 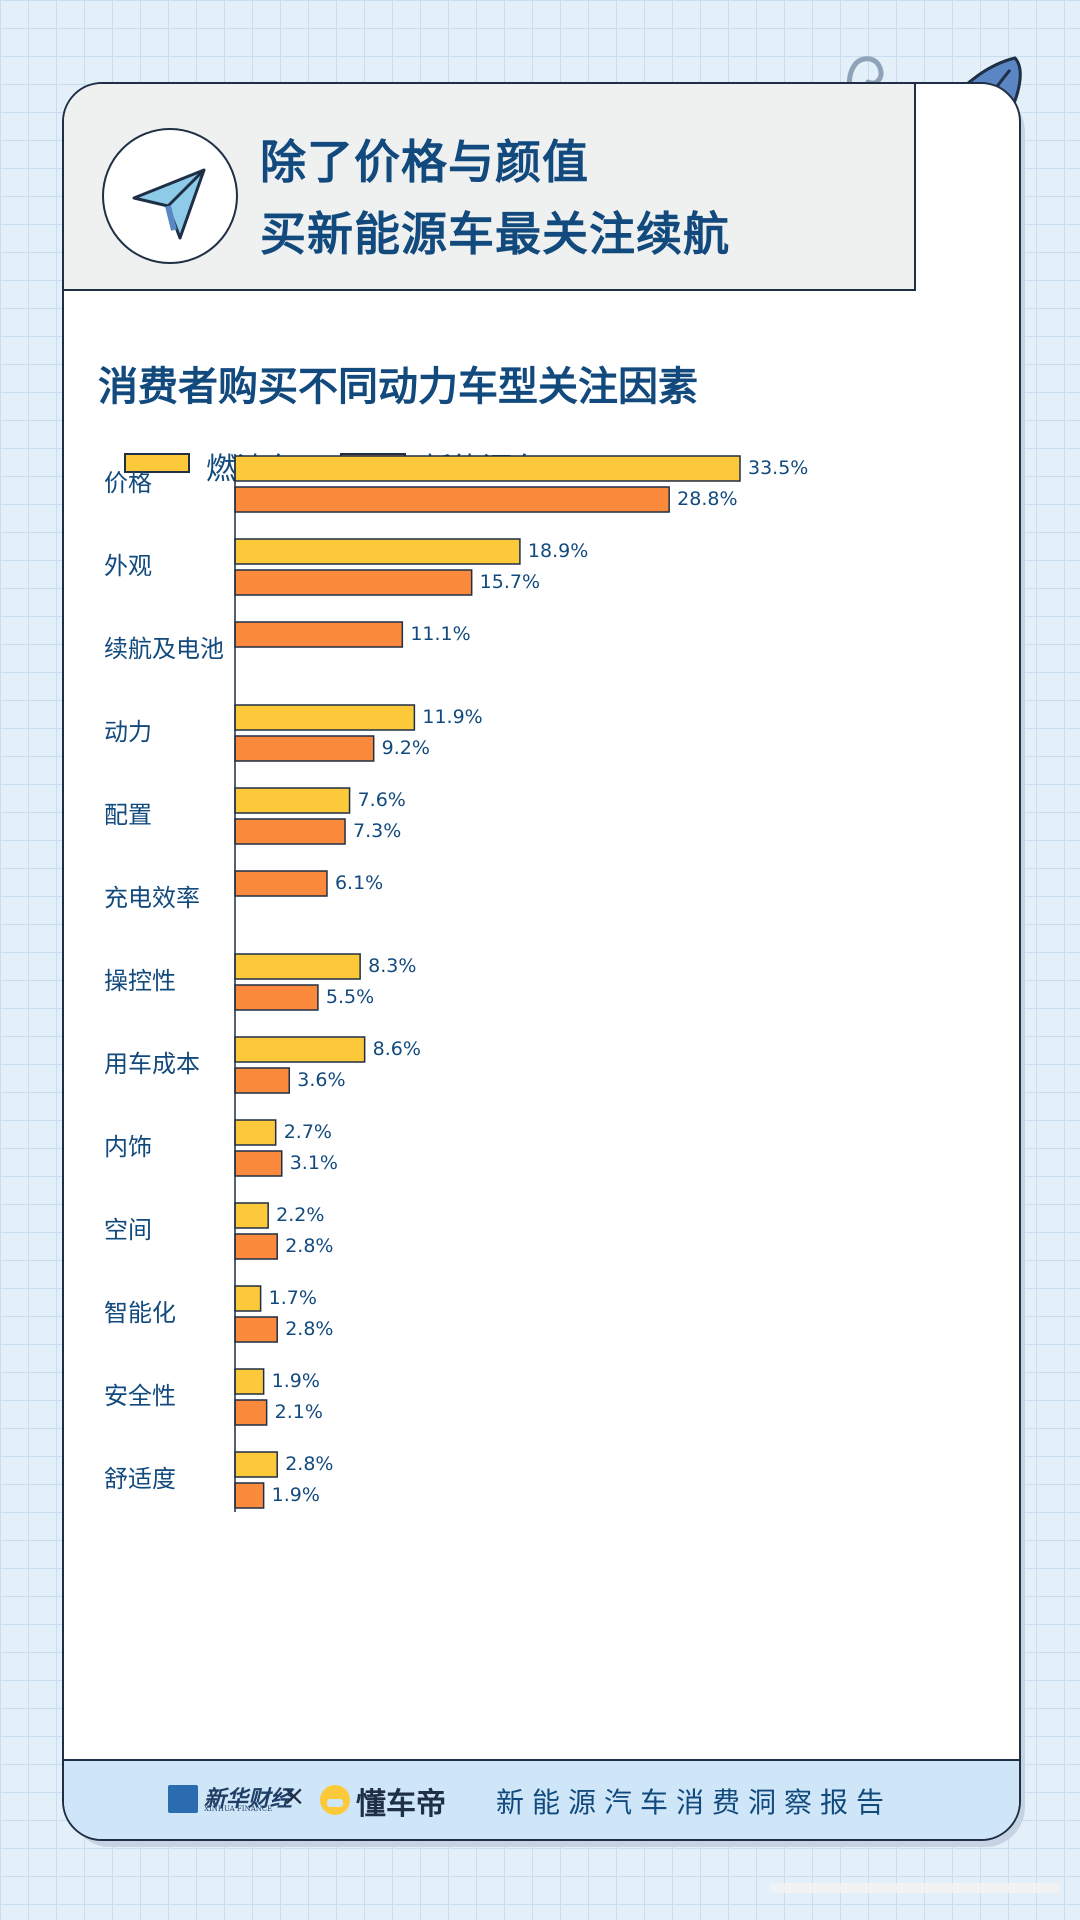 I want to click on brand2-name: 懂车帝, so click(x=401, y=1804).